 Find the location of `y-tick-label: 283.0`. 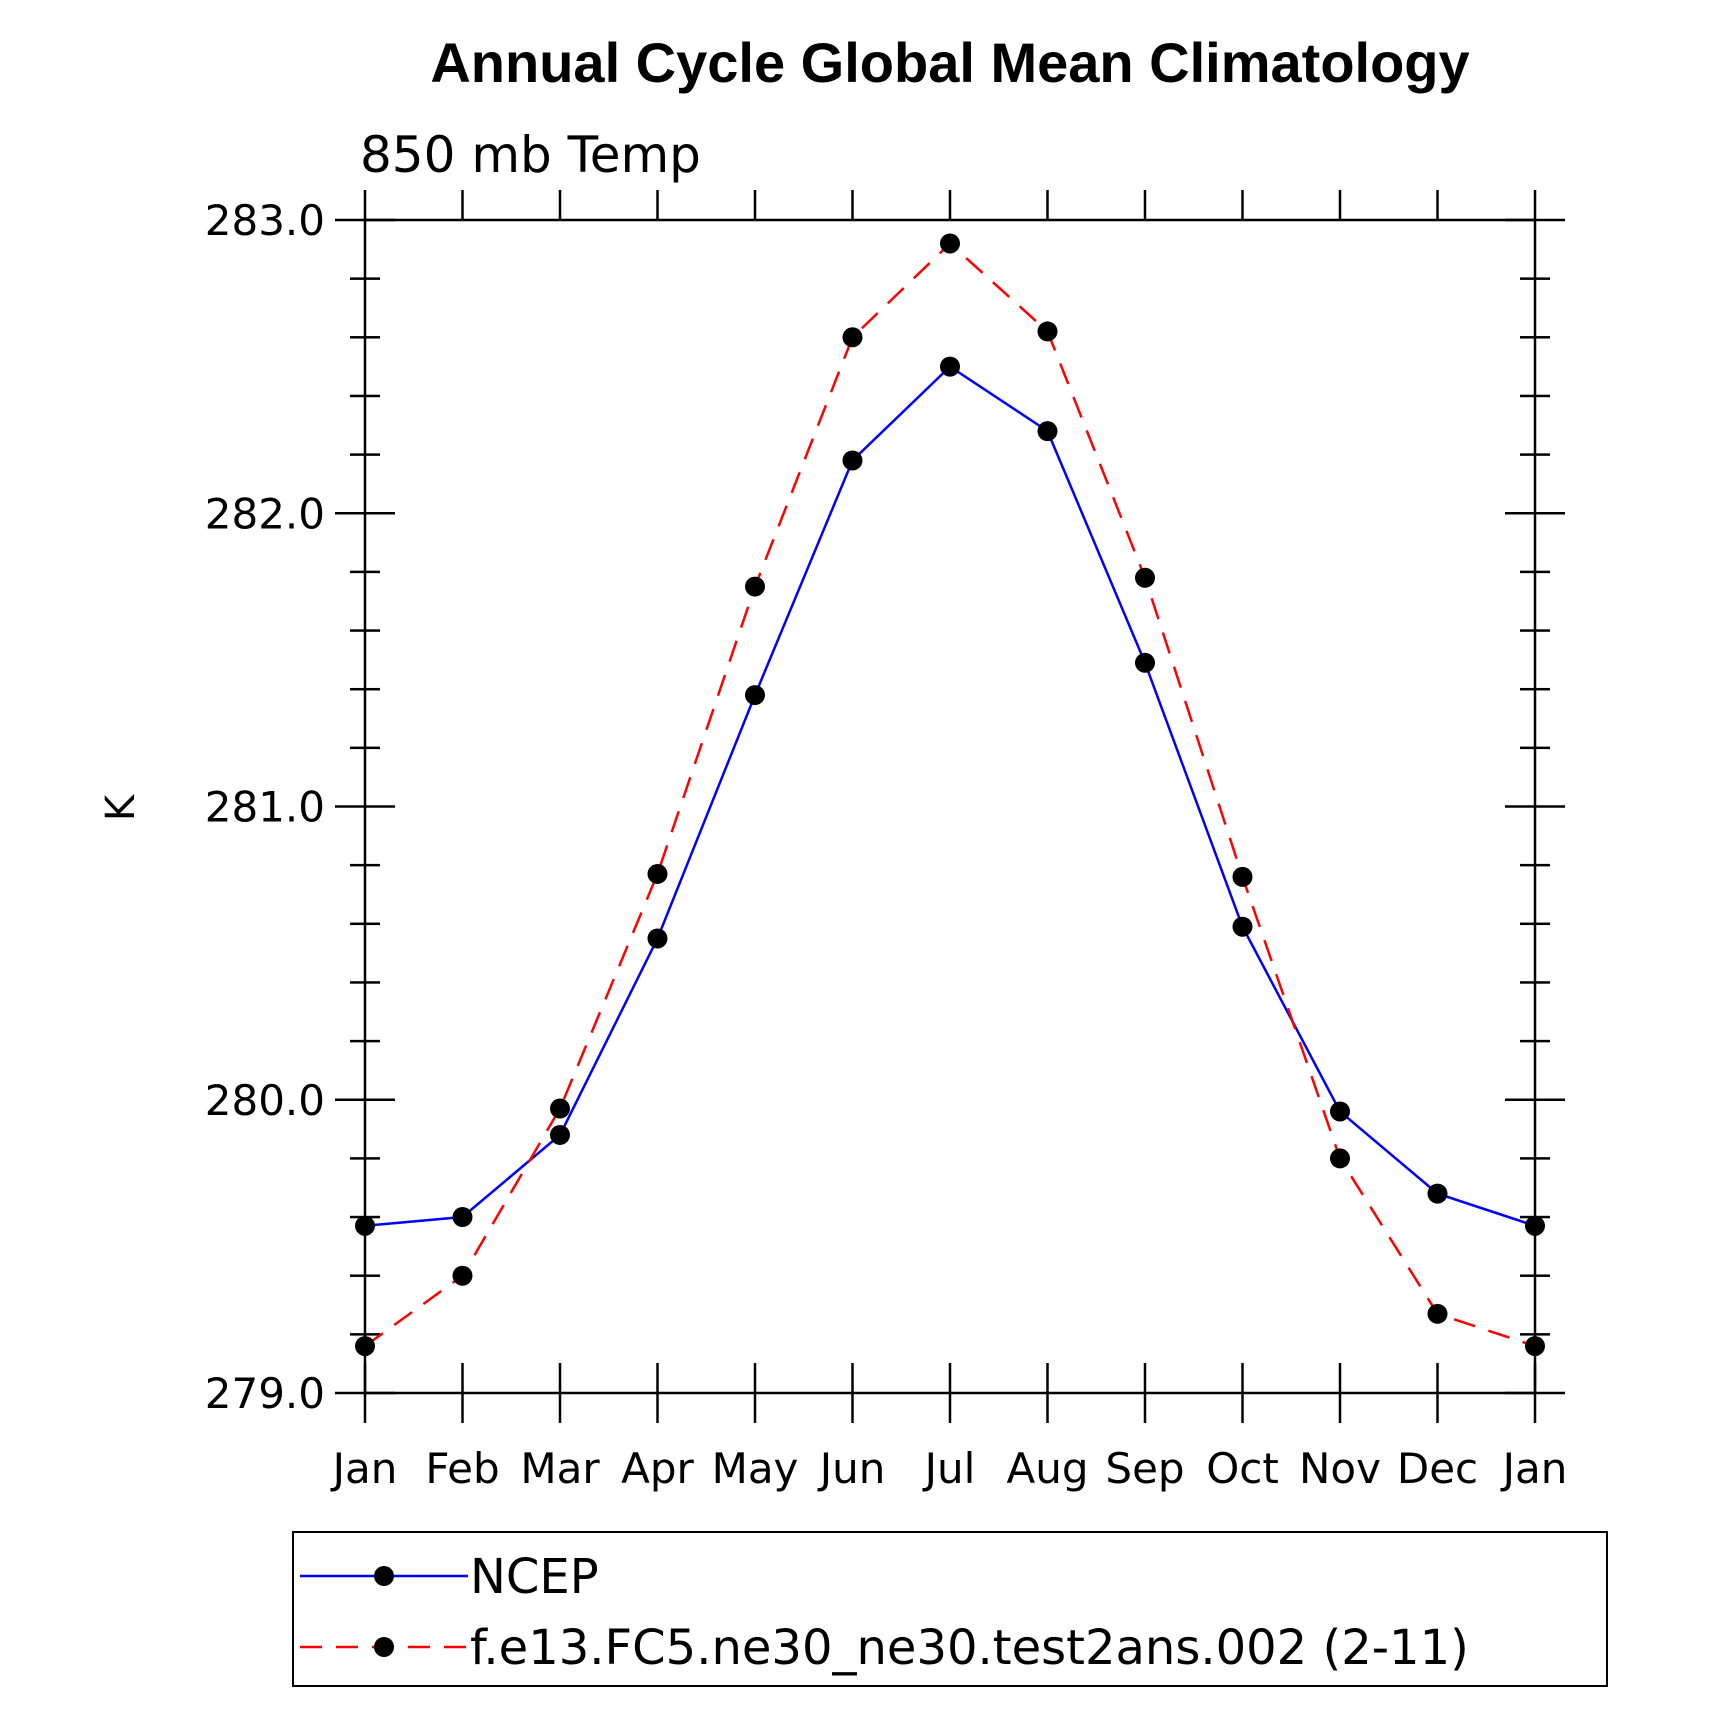

y-tick-label: 283.0 is located at coordinates (265, 220).